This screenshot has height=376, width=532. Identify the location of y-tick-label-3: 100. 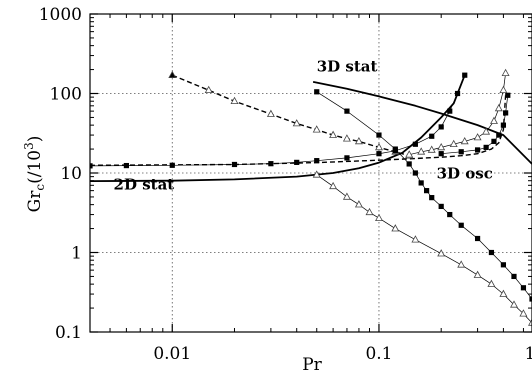
(66, 95).